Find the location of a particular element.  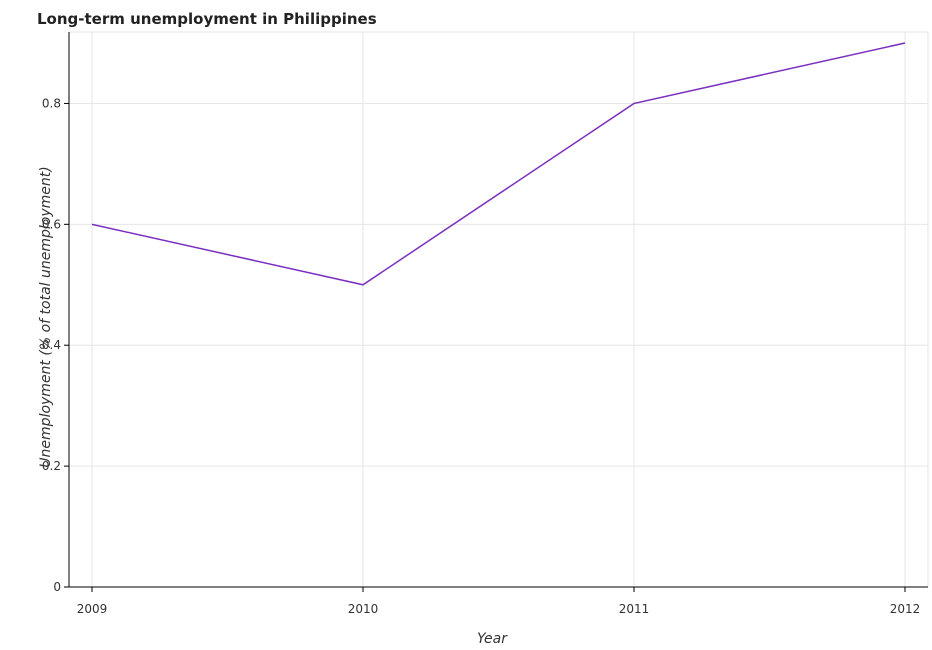

x-tick-label: 2010 is located at coordinates (363, 609).